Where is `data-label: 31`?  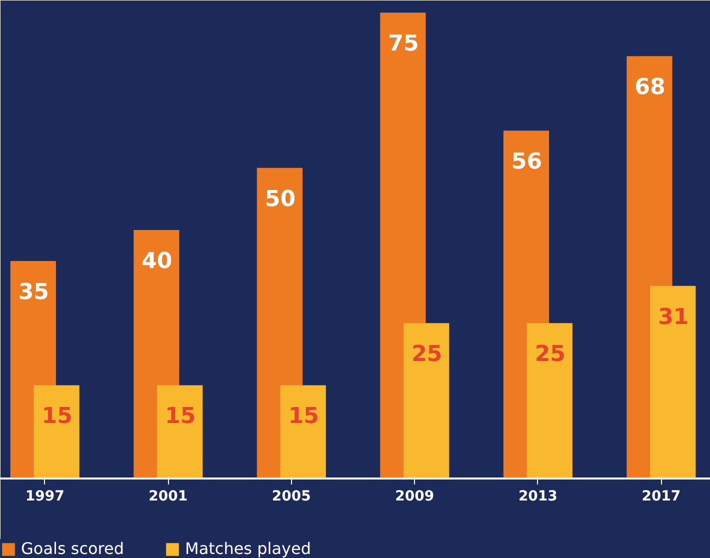 data-label: 31 is located at coordinates (673, 317).